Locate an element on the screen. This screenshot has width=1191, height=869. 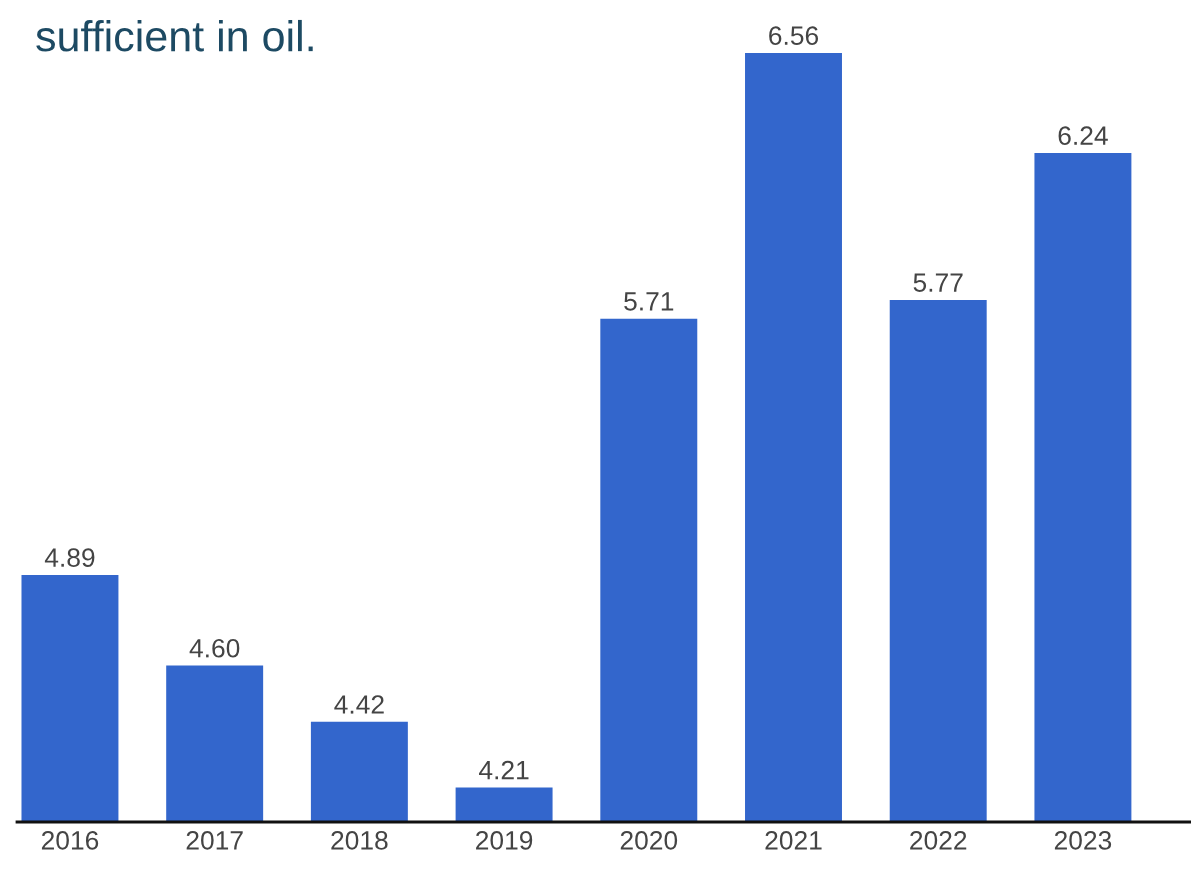
x-tick-label: 2016 is located at coordinates (70, 840).